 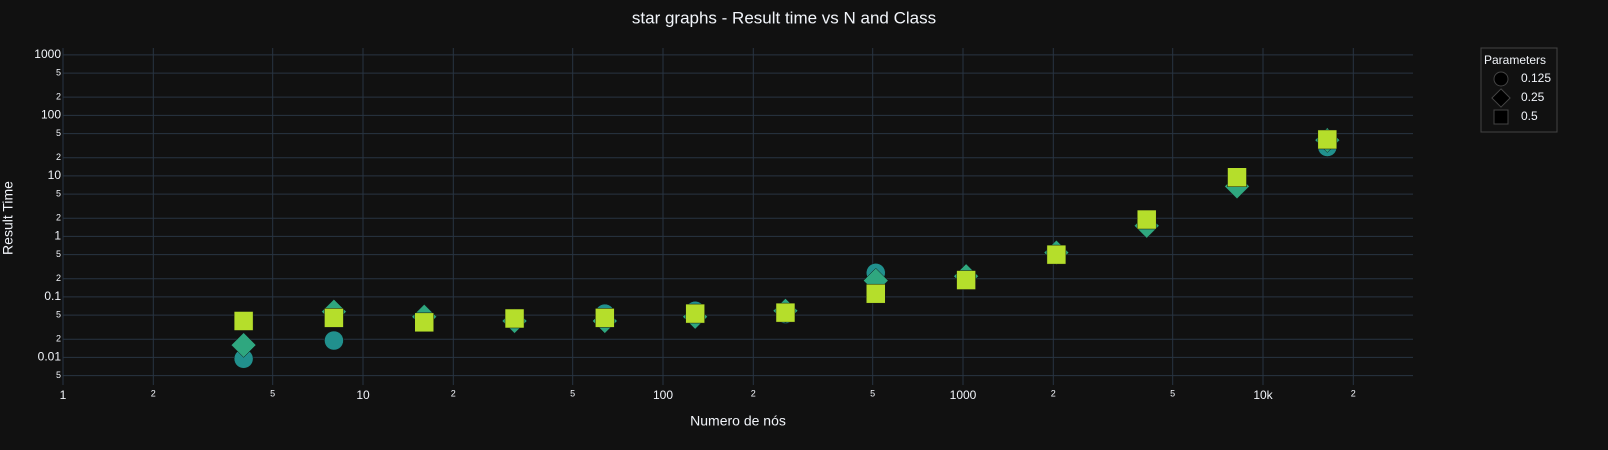 What do you see at coordinates (50, 357) in the screenshot?
I see `y-tick-label: 0.01` at bounding box center [50, 357].